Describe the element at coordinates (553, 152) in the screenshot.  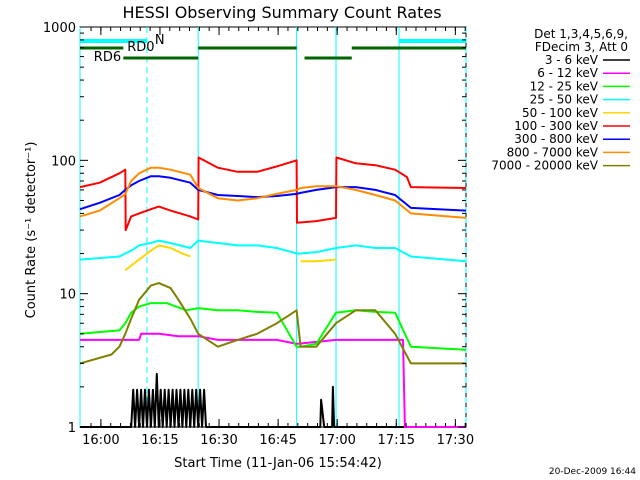
I see `legend-item-label: 800 - 7000 keV` at that location.